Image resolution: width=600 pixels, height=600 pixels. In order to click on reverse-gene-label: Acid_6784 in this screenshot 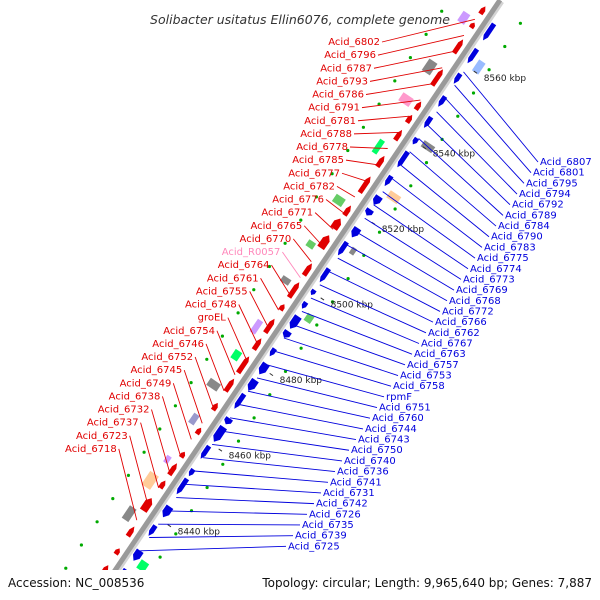, I will do `click(524, 226)`.